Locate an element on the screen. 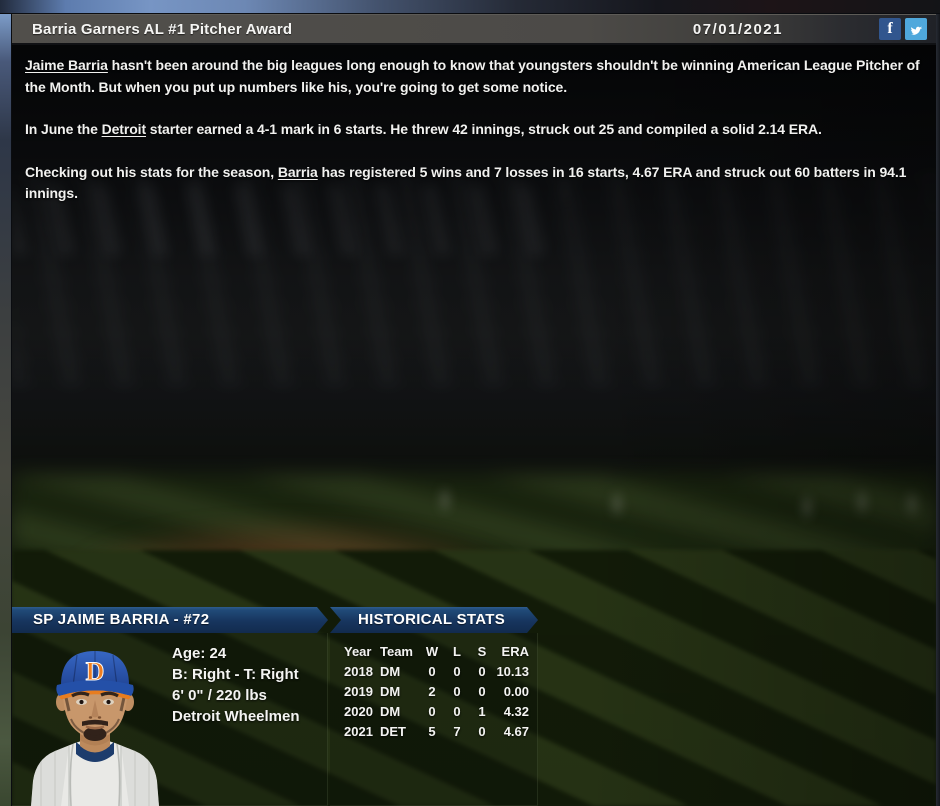 The image size is (940, 806). twitter-icon is located at coordinates (916, 29).